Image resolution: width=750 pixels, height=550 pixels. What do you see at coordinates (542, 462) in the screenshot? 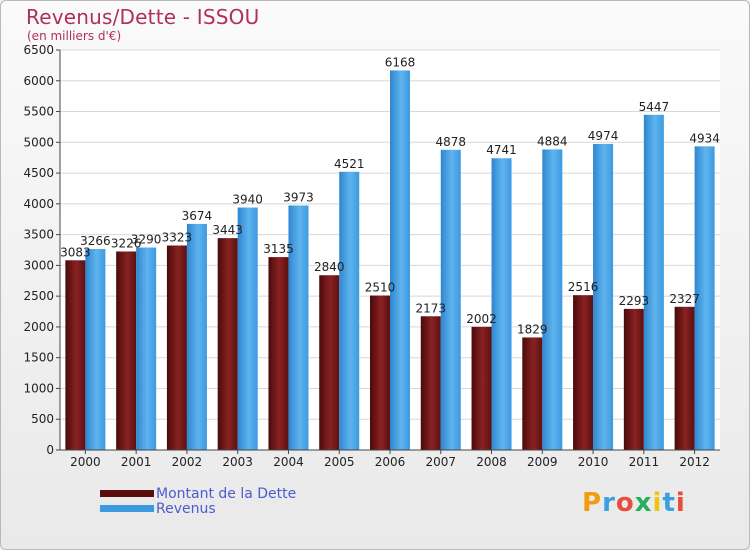
I see `x-tick-label: 2009` at bounding box center [542, 462].